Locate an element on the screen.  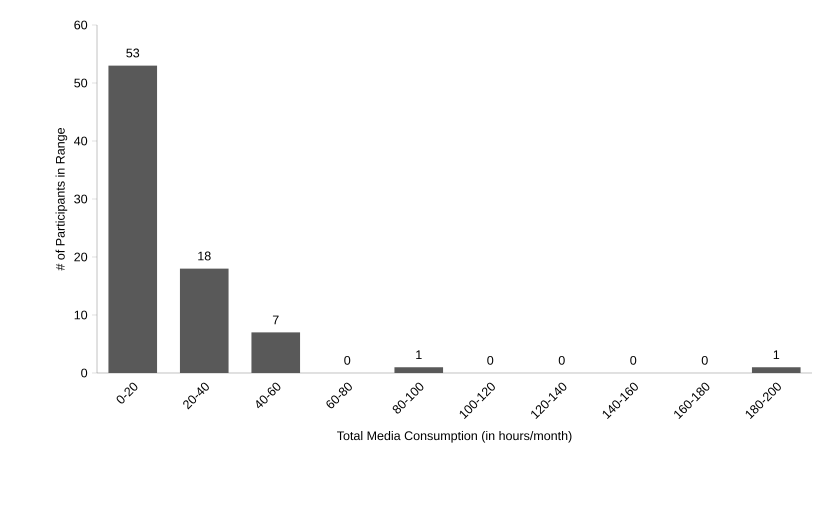
y-tick-label: 50 is located at coordinates (81, 83).